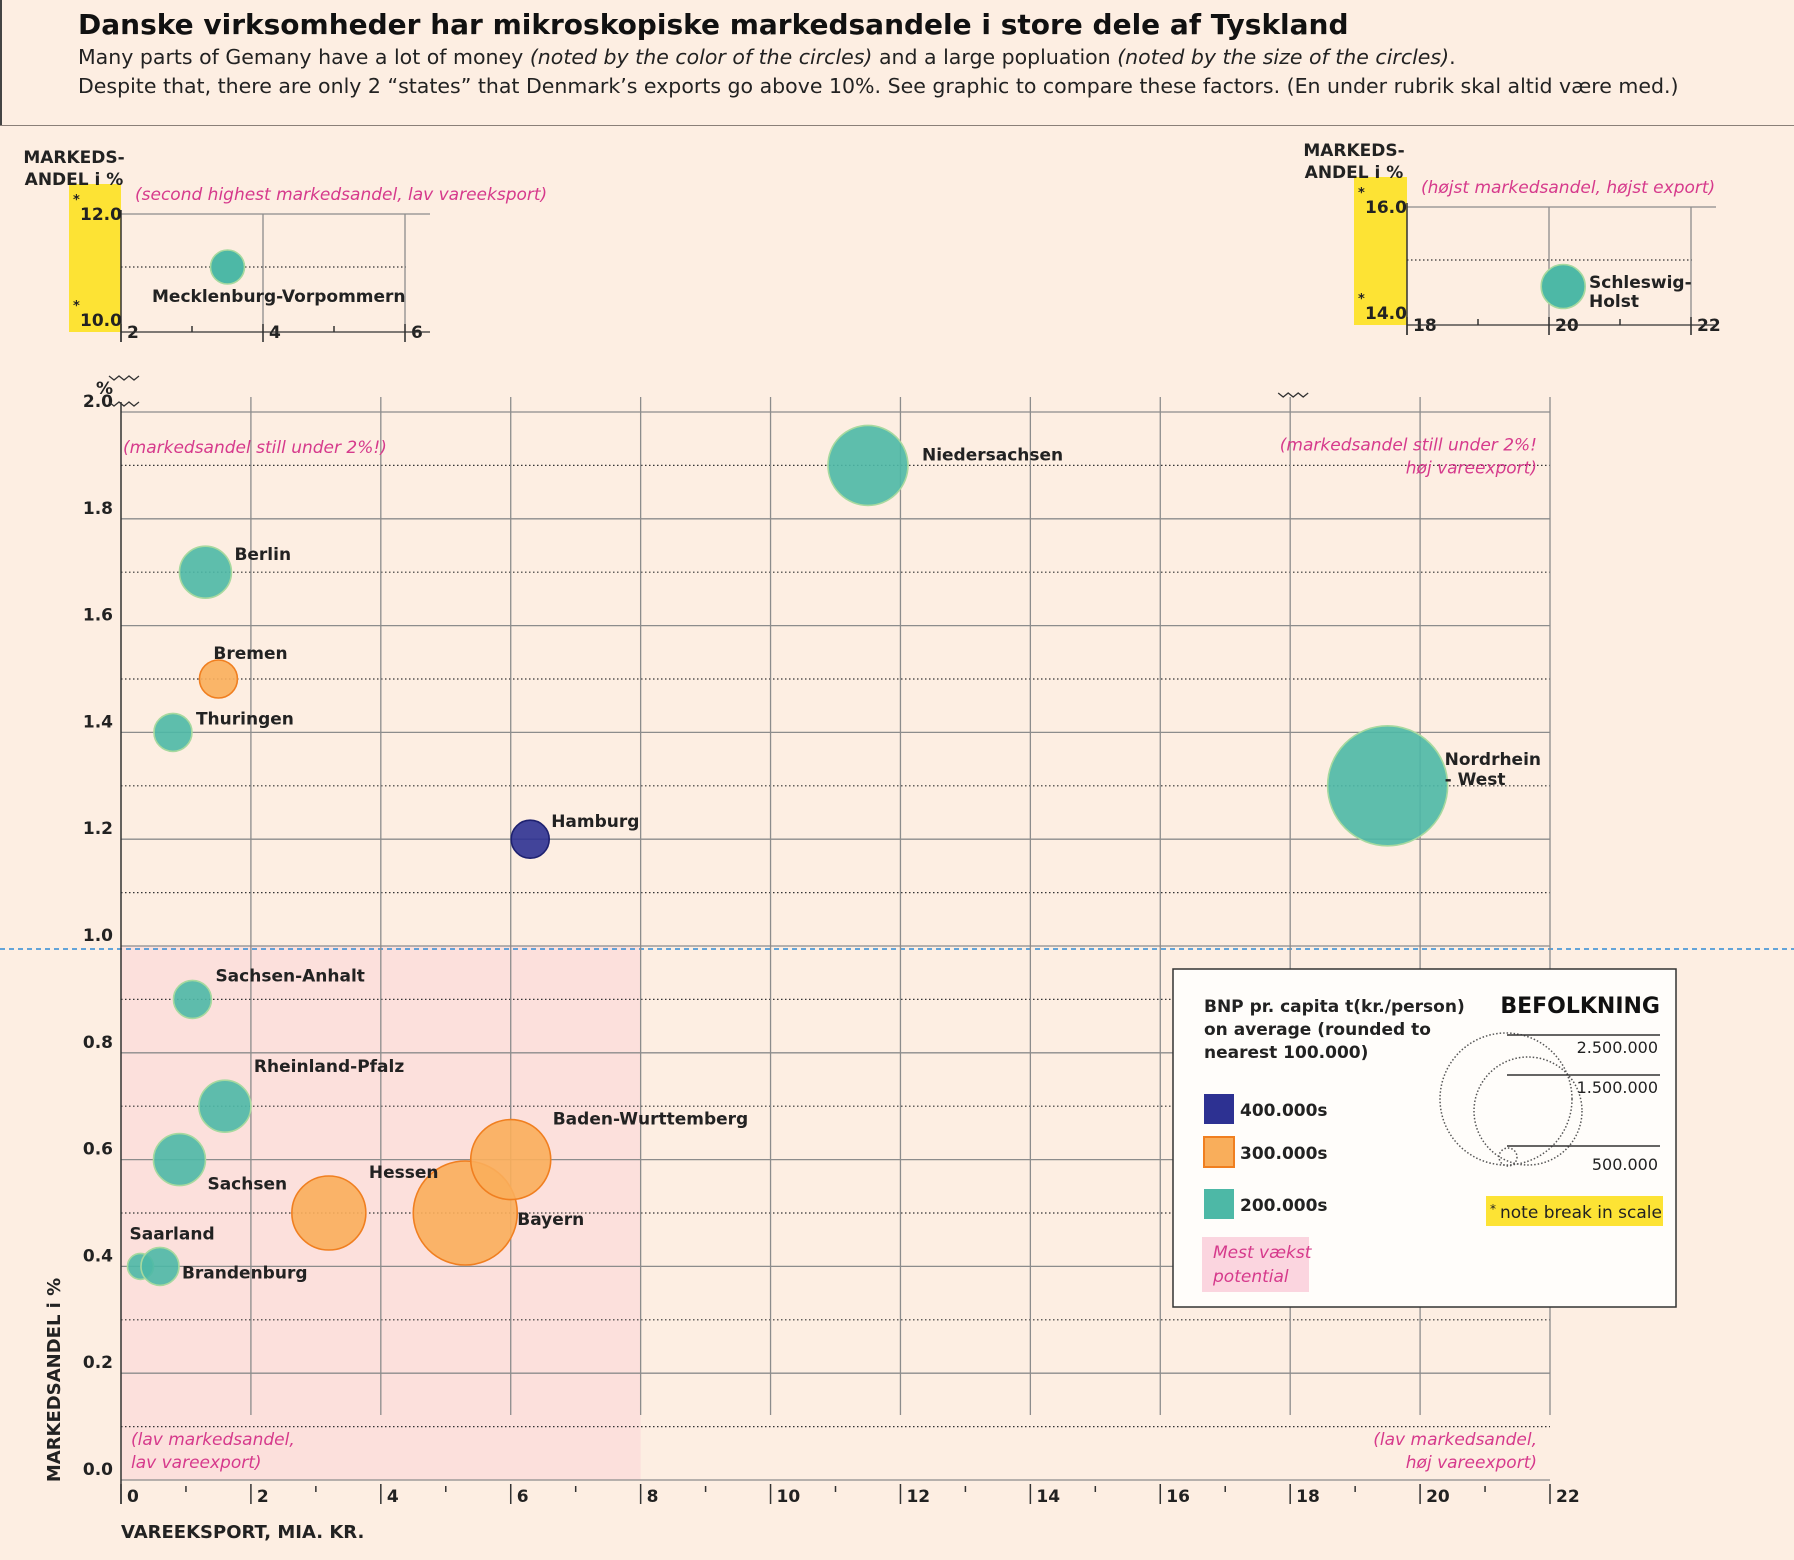  I want to click on annotation-top-left: (markedsandel still under 2%!), so click(255, 448).